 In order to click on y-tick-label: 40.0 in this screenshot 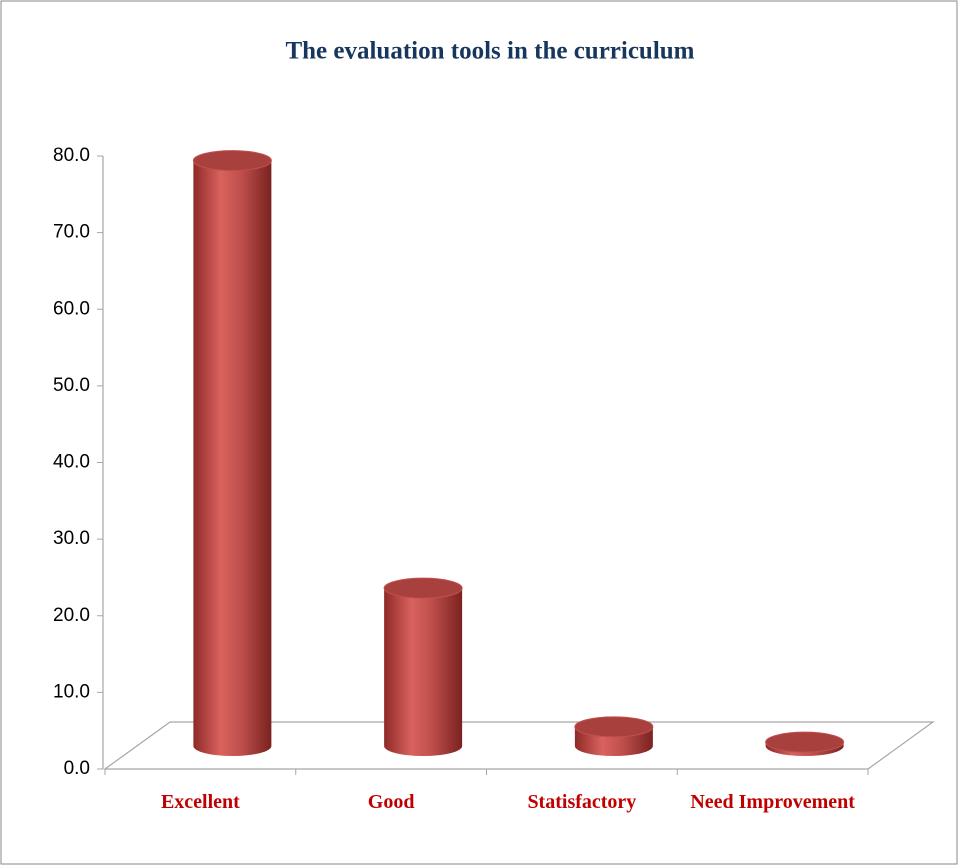, I will do `click(71, 462)`.